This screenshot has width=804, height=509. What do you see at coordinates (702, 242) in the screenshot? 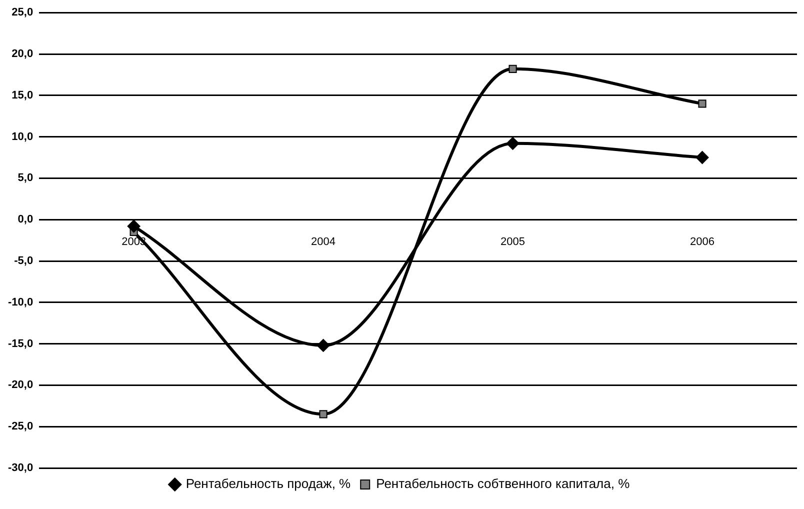
I see `x-tick-label: 2006` at bounding box center [702, 242].